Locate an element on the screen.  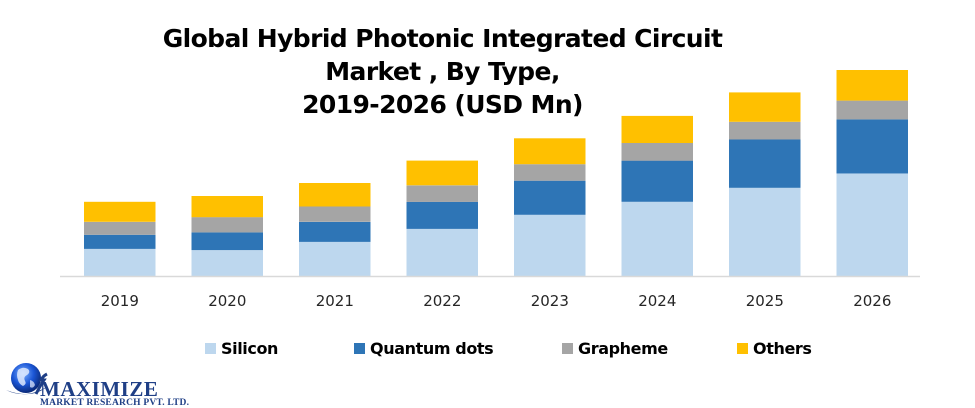
bar-segment-quantum-dots-2021 is located at coordinates (335, 231).